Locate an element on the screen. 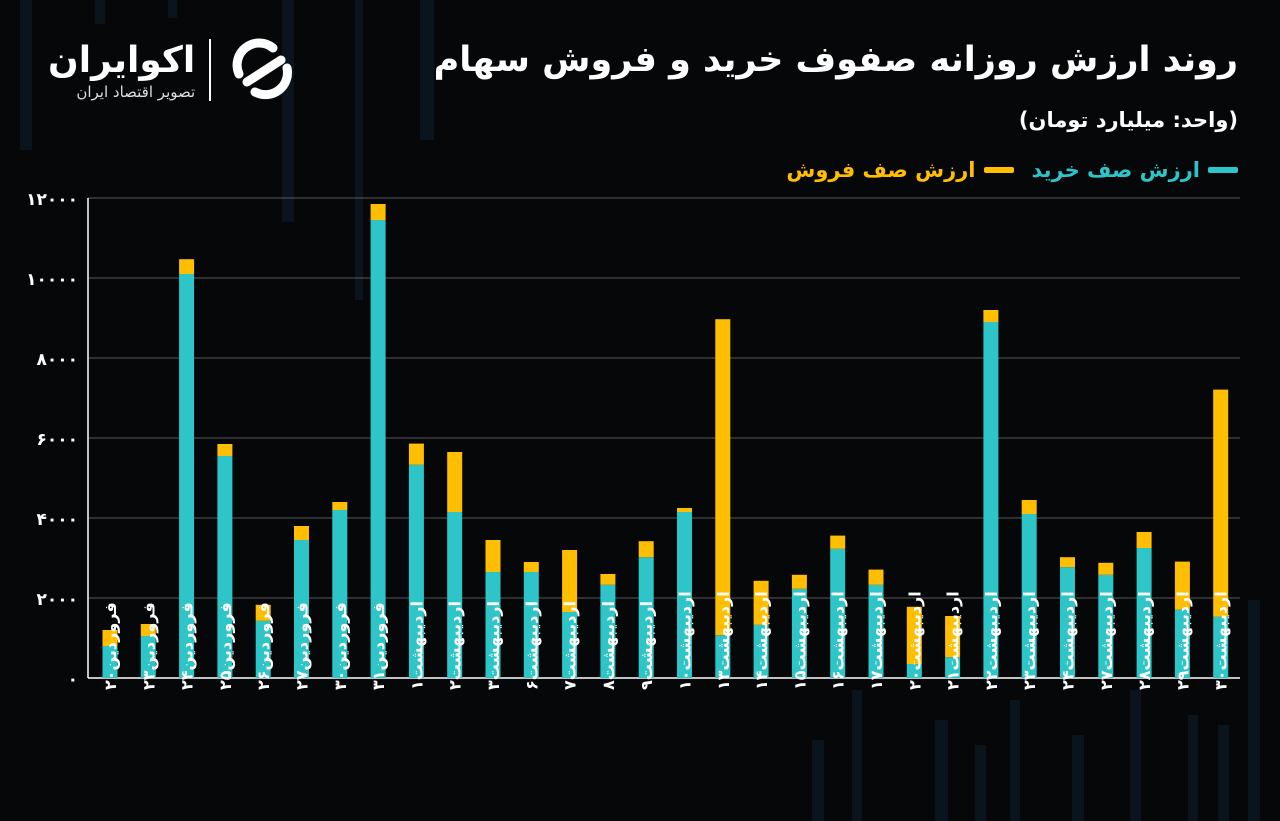 The image size is (1280, 821). x-tick-label: اردیبهشت۲۴ is located at coordinates (1068, 640).